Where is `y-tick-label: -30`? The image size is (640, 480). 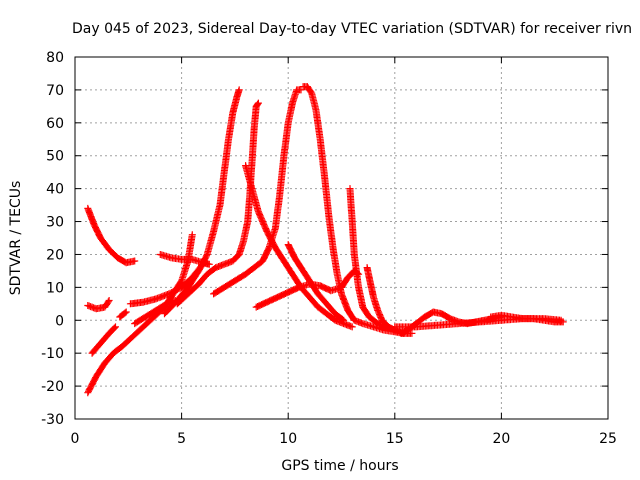
y-tick-label: -30 is located at coordinates (52, 420).